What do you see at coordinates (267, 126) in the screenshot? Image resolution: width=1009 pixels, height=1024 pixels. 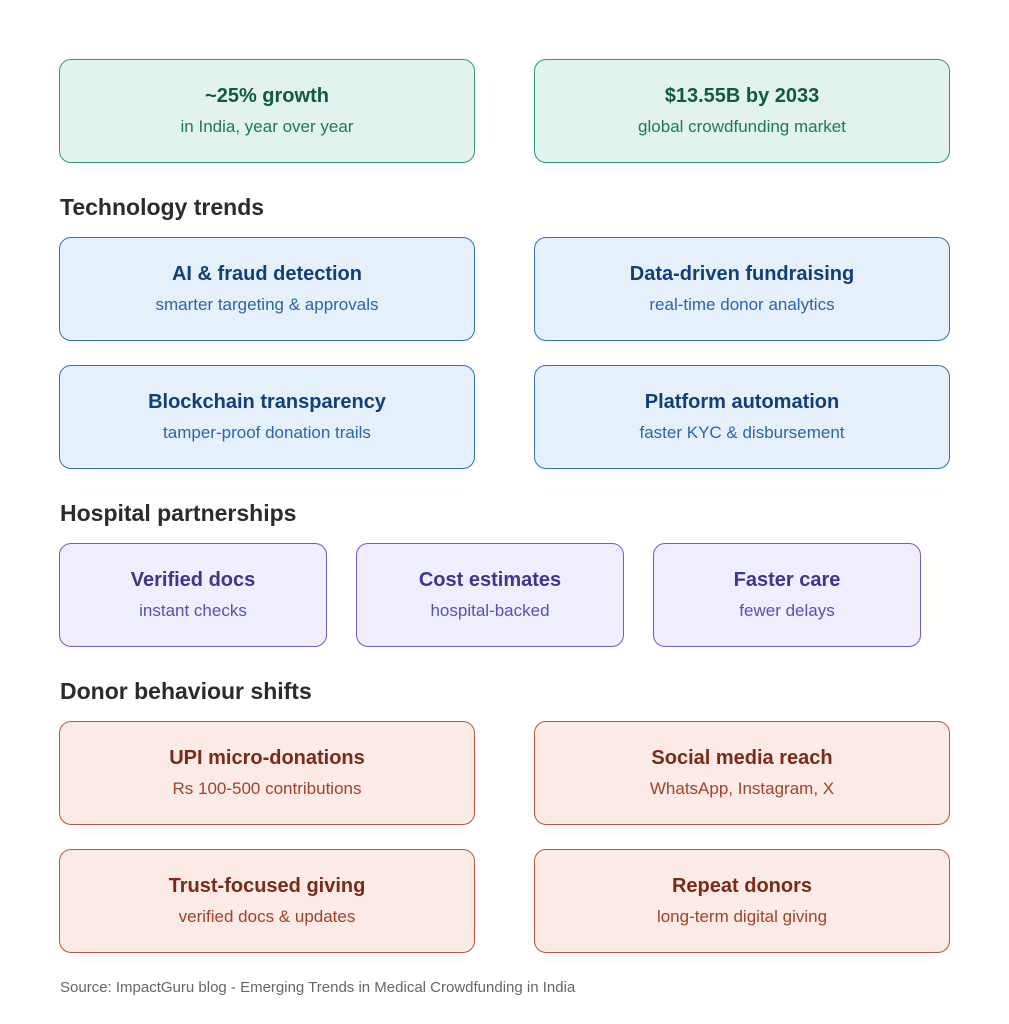 I see `stat-subtitle: in India, year over year` at bounding box center [267, 126].